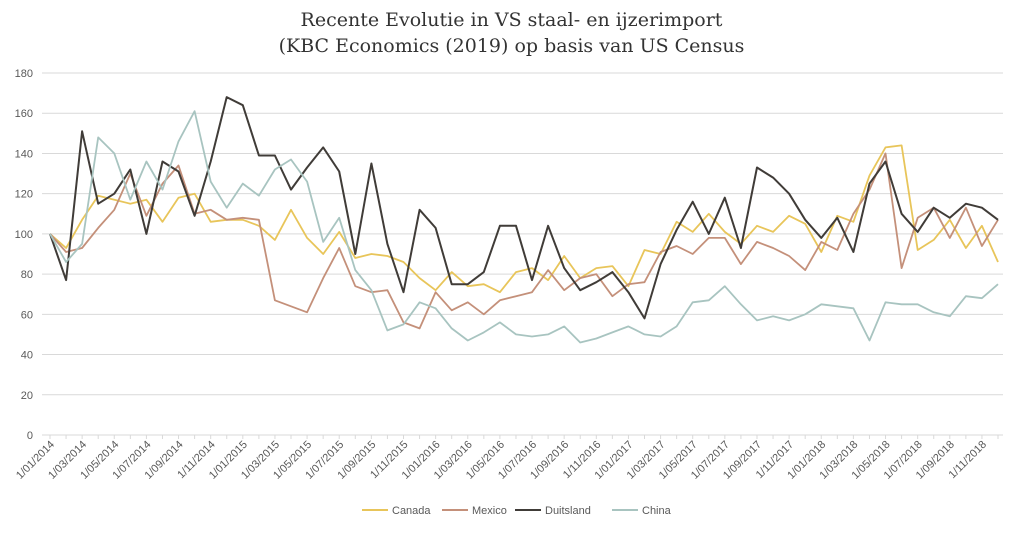 The image size is (1023, 536). Describe the element at coordinates (568, 511) in the screenshot. I see `legend-label-duitsland: Duitsland` at that location.